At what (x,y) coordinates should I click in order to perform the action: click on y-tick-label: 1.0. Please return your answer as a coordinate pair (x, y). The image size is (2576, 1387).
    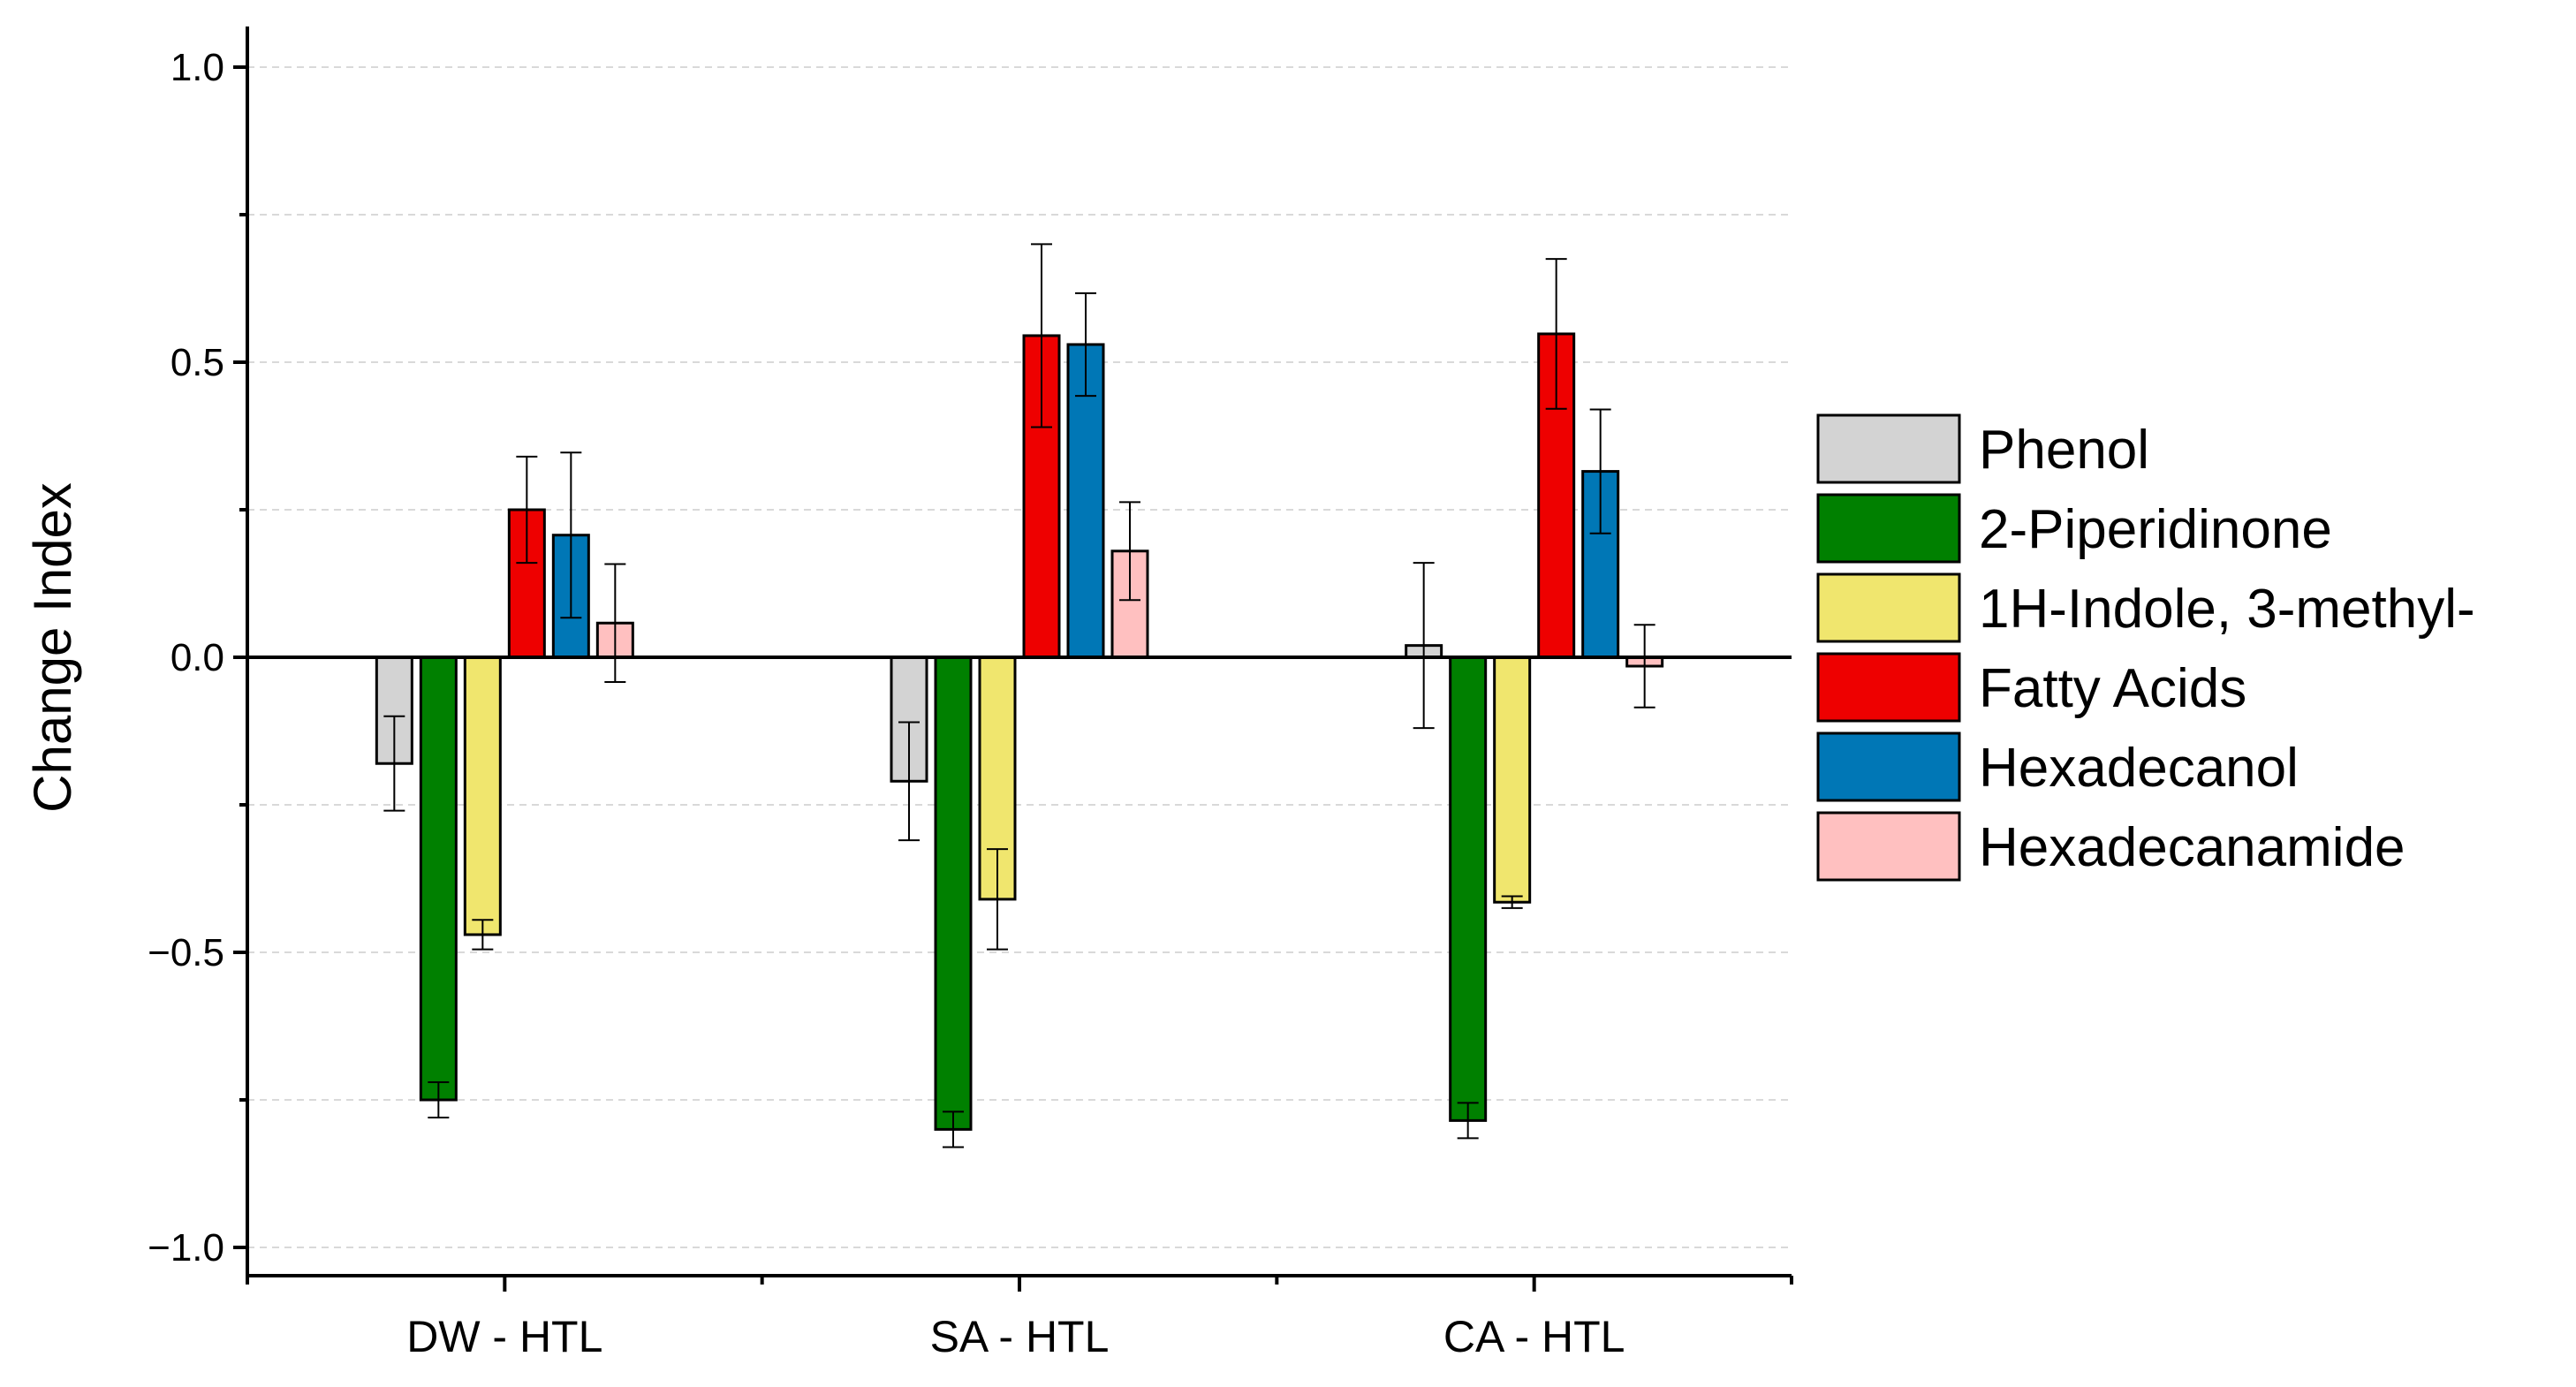
    Looking at the image, I should click on (197, 67).